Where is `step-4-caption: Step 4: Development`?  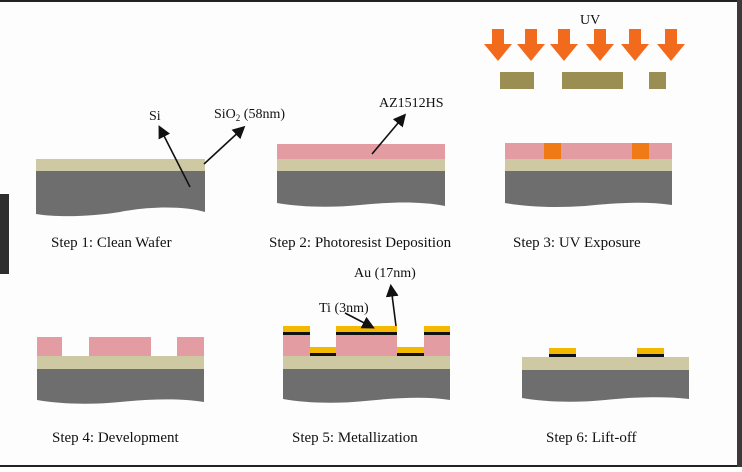 step-4-caption: Step 4: Development is located at coordinates (115, 438).